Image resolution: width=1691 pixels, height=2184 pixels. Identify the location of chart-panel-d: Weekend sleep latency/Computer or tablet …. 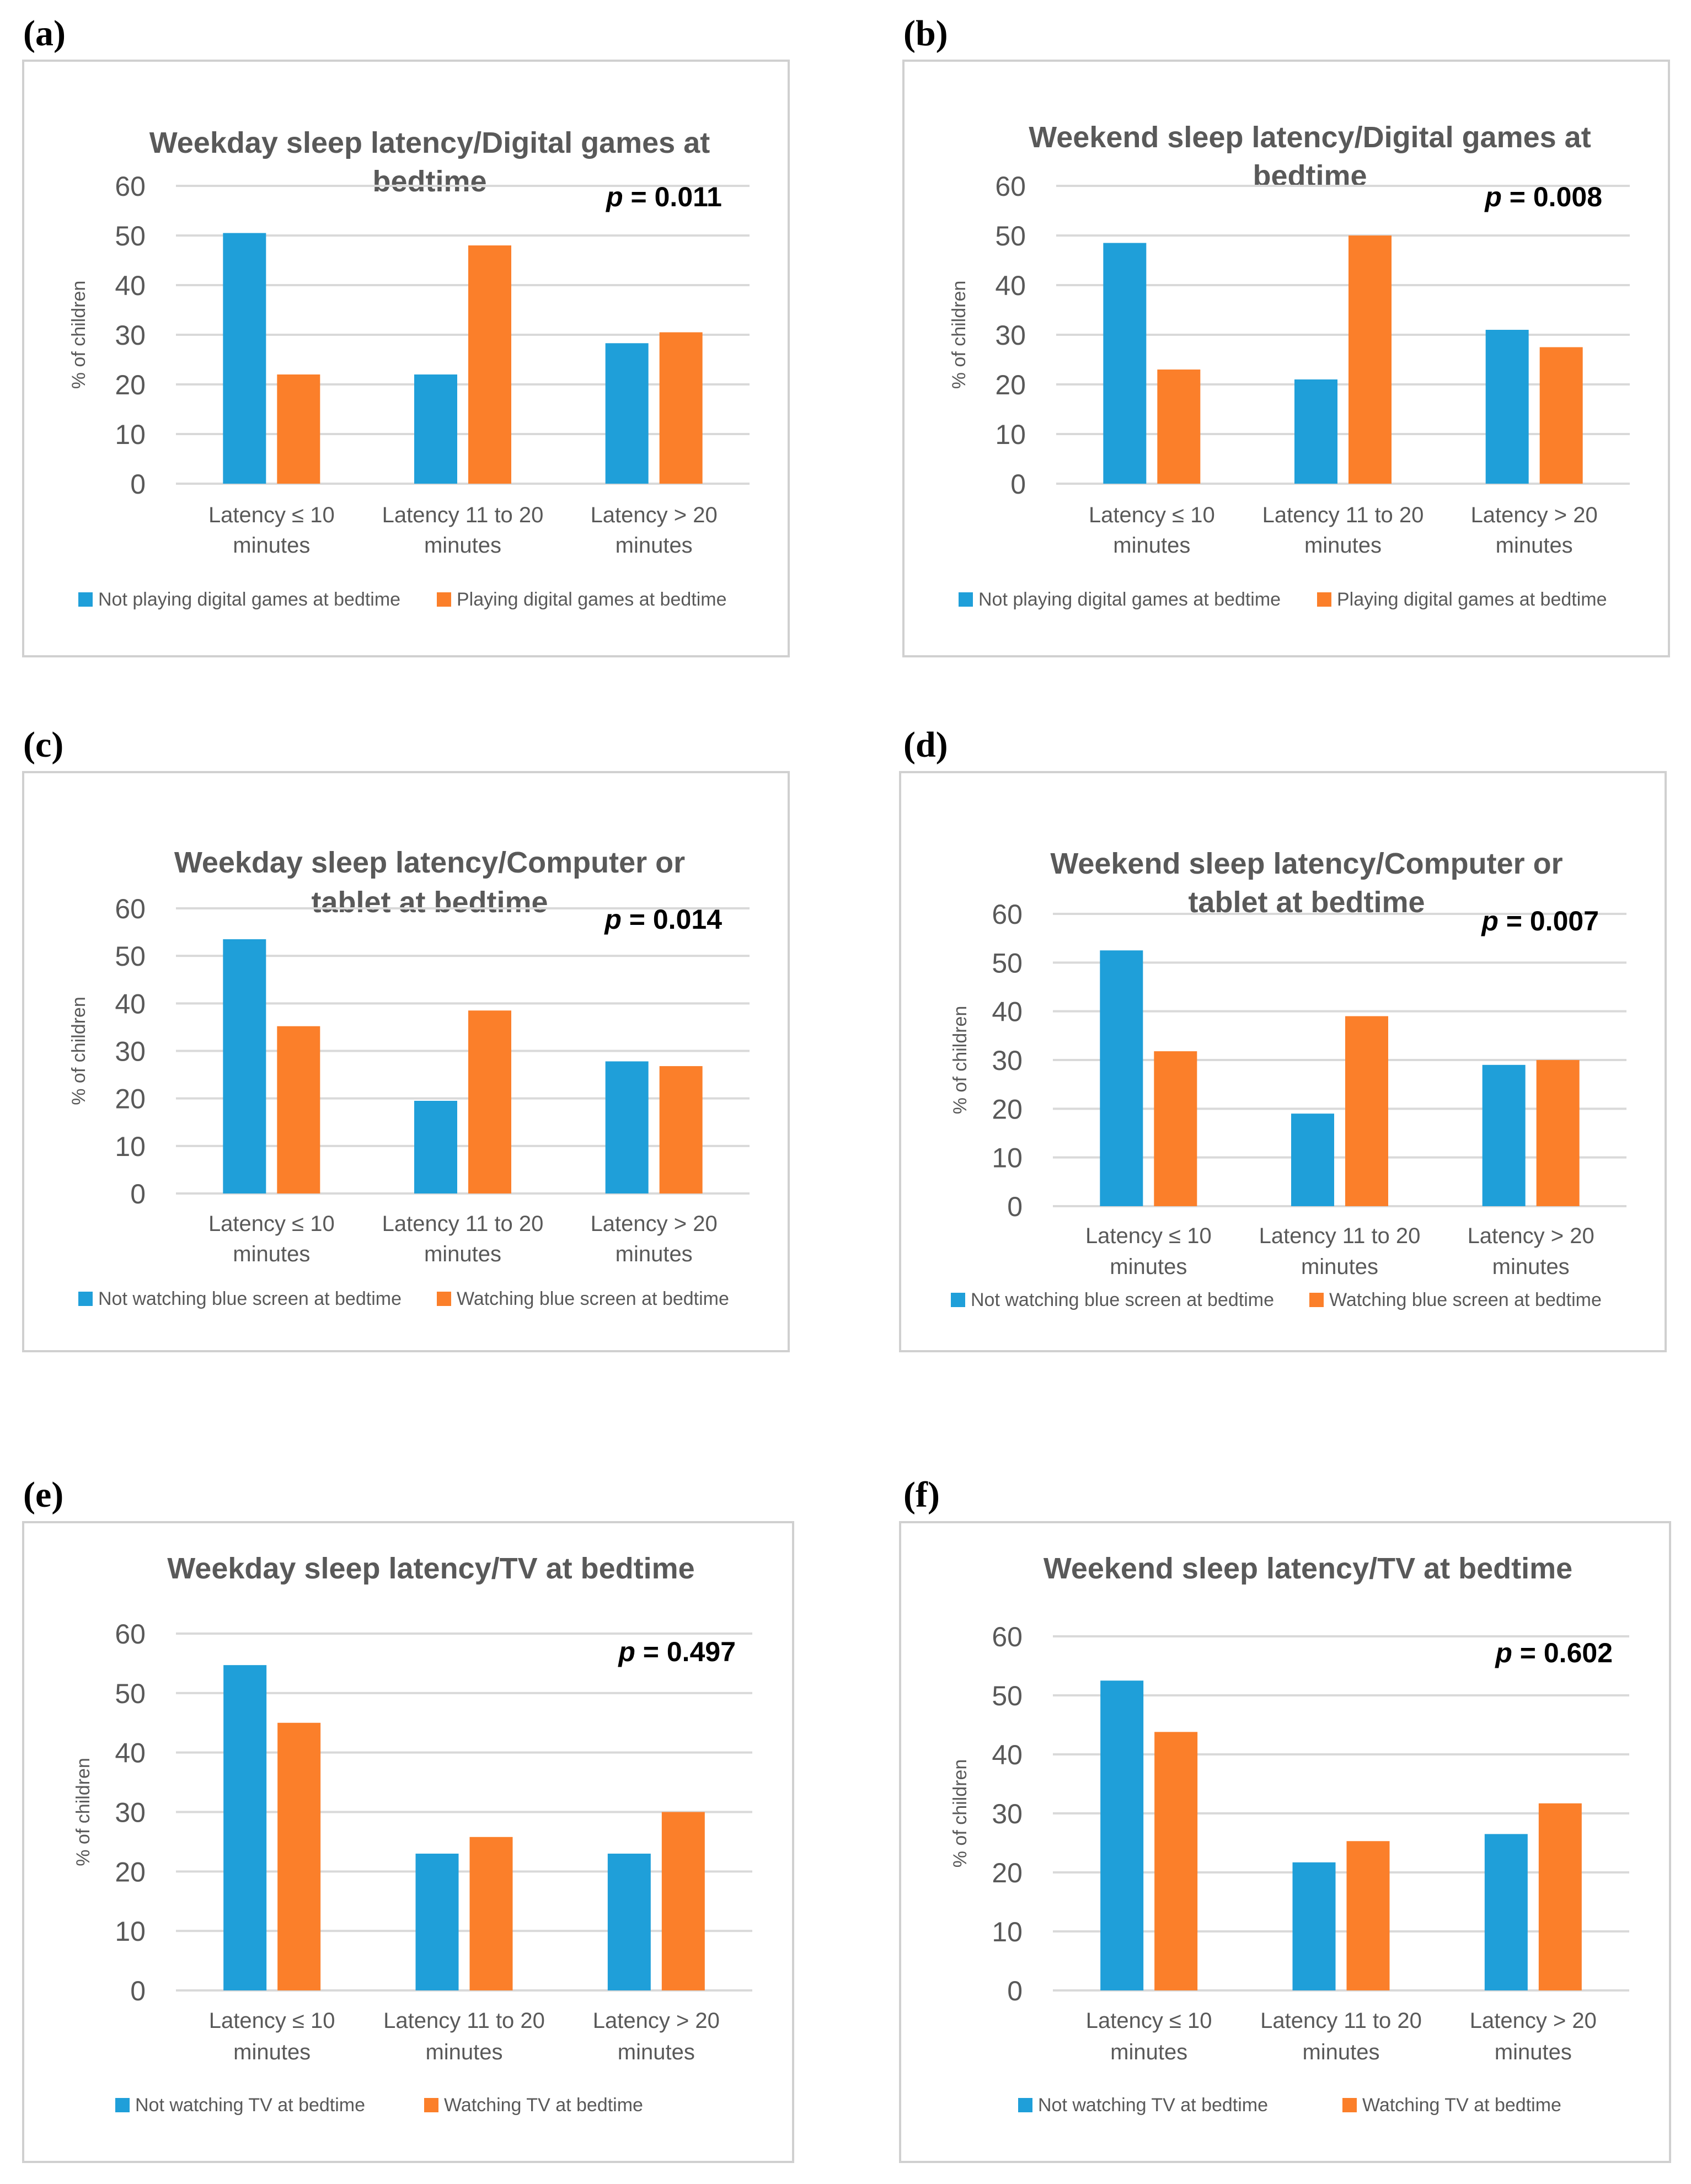
(1283, 1061).